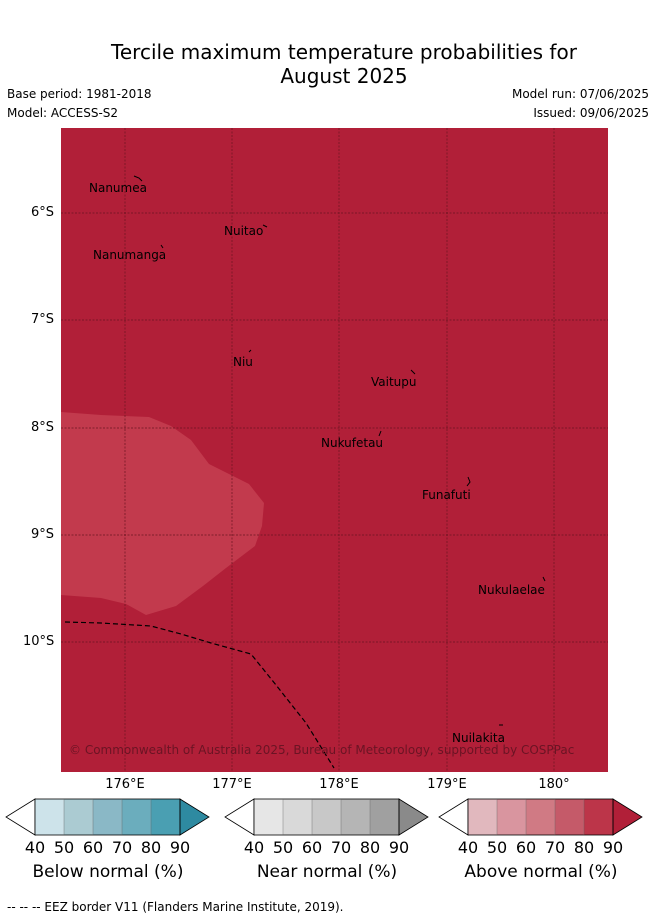 This screenshot has height=919, width=655. I want to click on base-period: Base period: 1981-2018, so click(79, 94).